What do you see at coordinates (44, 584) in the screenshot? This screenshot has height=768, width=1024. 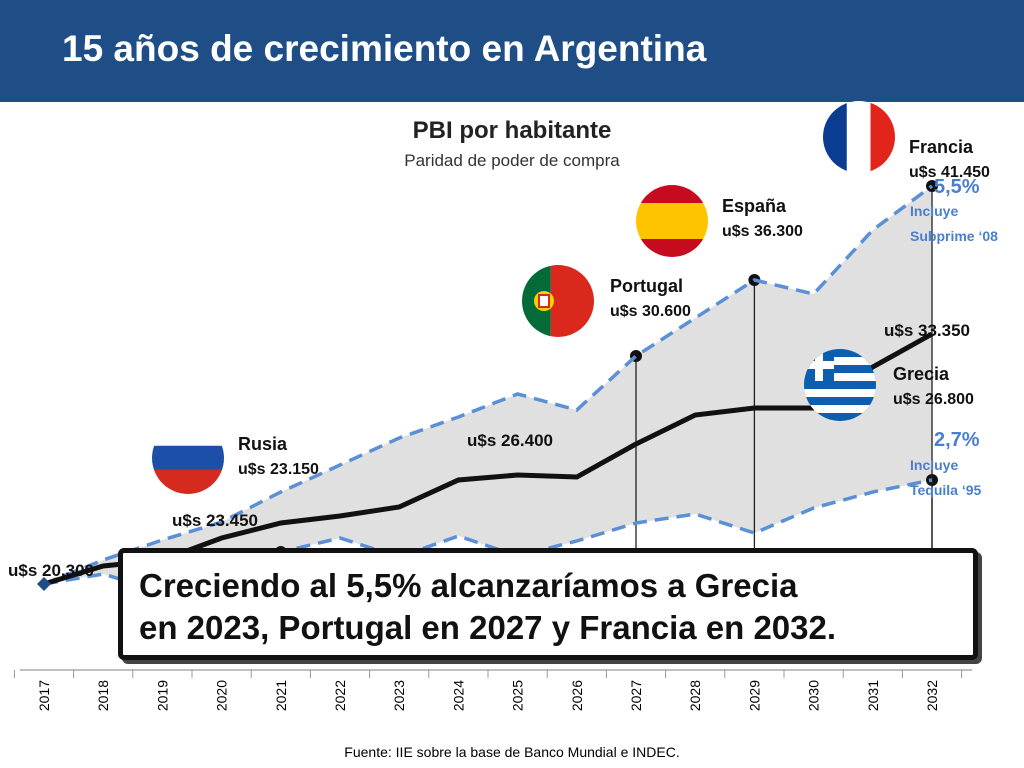 I see `start-marker` at bounding box center [44, 584].